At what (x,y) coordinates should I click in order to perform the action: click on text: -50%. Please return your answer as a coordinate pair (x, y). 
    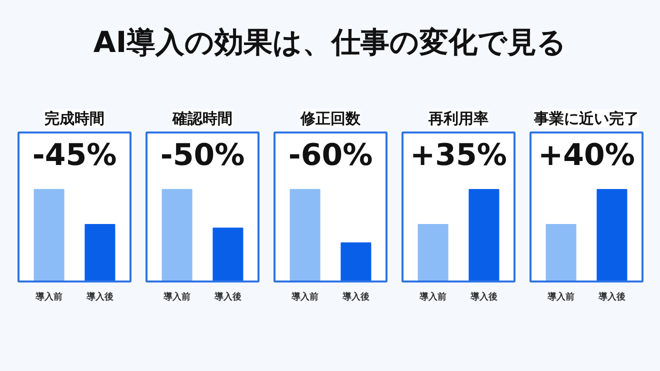
    Looking at the image, I should click on (202, 155).